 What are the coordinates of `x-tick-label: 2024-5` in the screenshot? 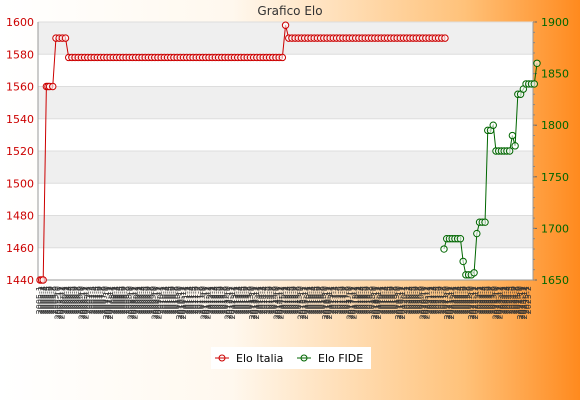 It's located at (510, 300).